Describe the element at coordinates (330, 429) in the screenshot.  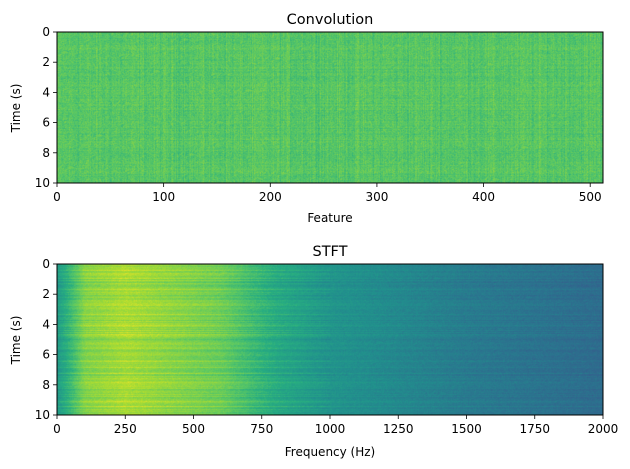
I see `x-tick-label: 1000` at that location.